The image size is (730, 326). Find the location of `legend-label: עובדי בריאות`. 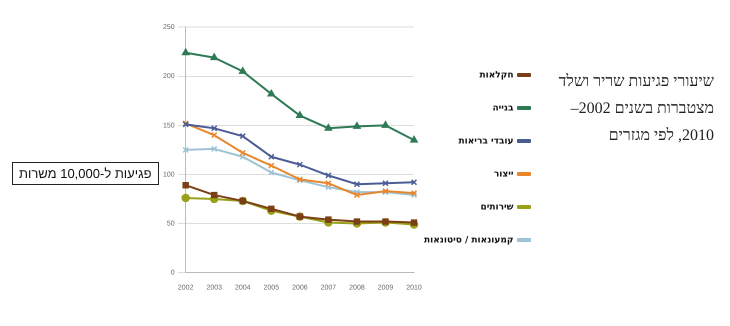

legend-label: עובדי בריאות is located at coordinates (486, 141).